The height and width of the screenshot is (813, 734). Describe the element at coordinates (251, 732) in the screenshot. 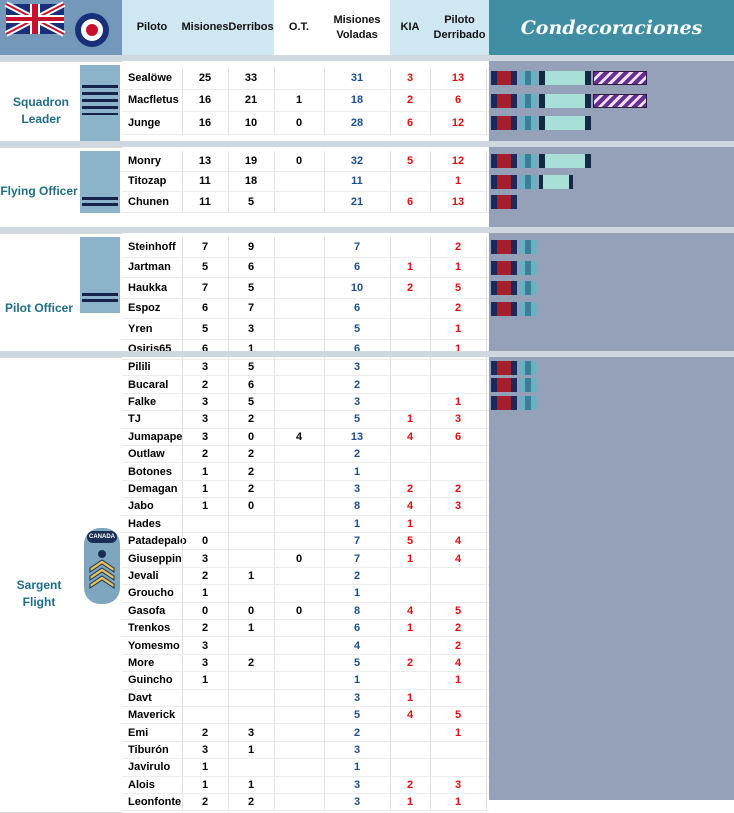

I see `derribos-value: 3` at that location.